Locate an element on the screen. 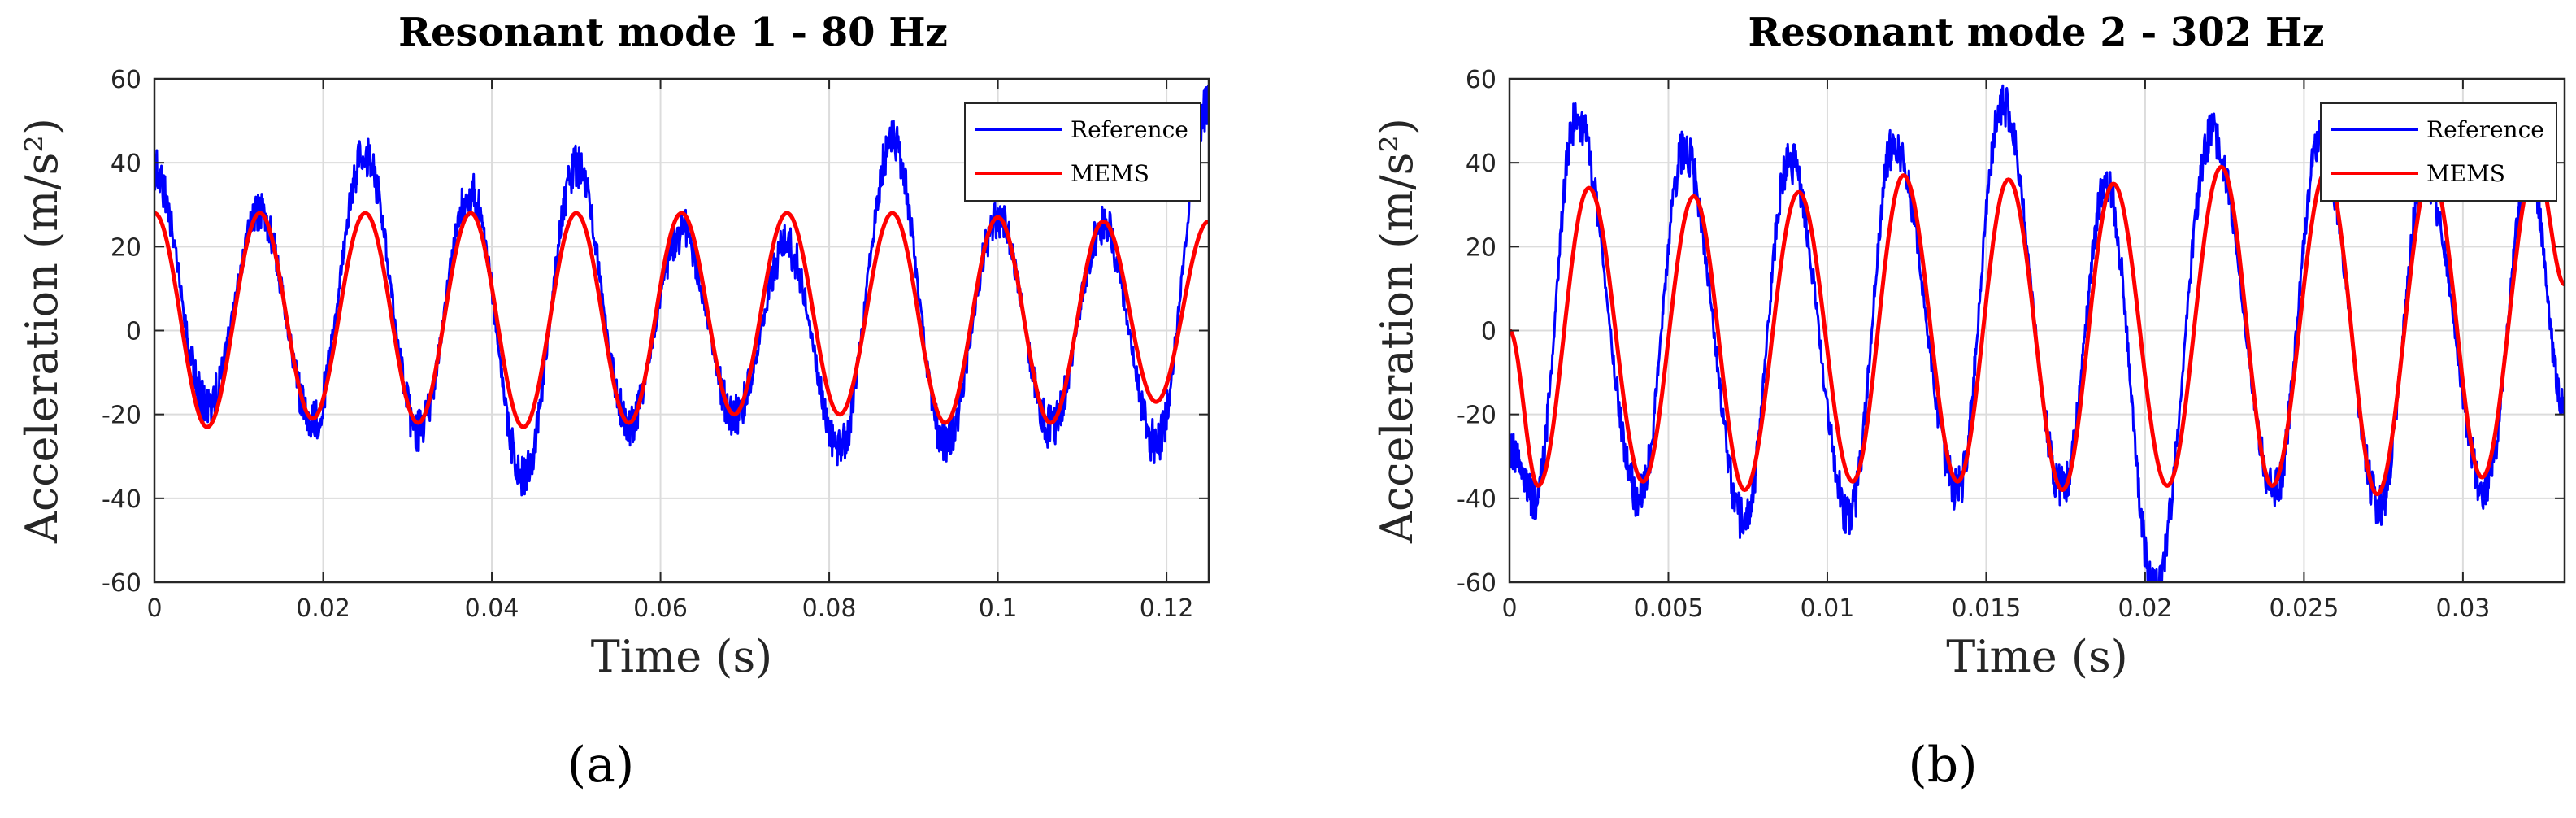 The height and width of the screenshot is (818, 2576). series-line-mems is located at coordinates (681, 320).